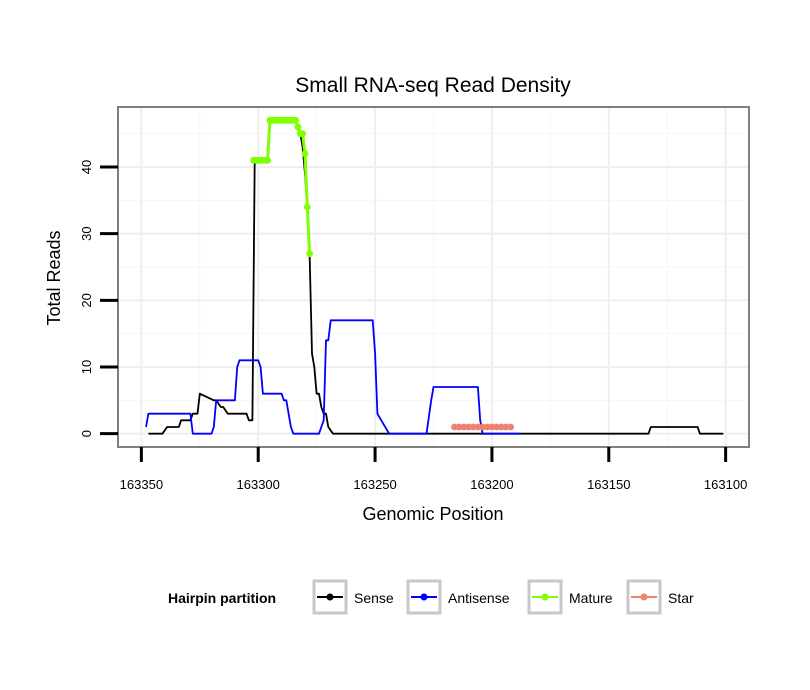 The image size is (810, 690). I want to click on legend-key-dot-star, so click(644, 597).